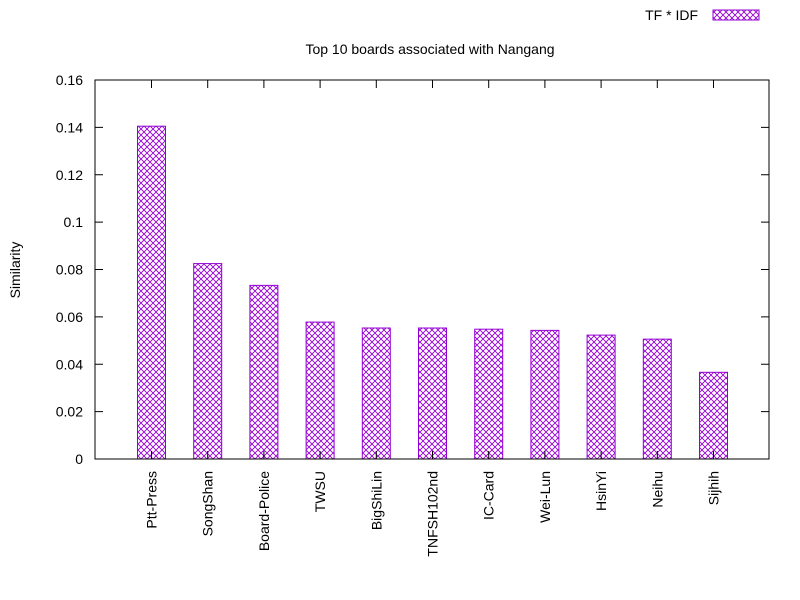 Image resolution: width=800 pixels, height=600 pixels. Describe the element at coordinates (376, 393) in the screenshot. I see `bar-bigshilin` at that location.